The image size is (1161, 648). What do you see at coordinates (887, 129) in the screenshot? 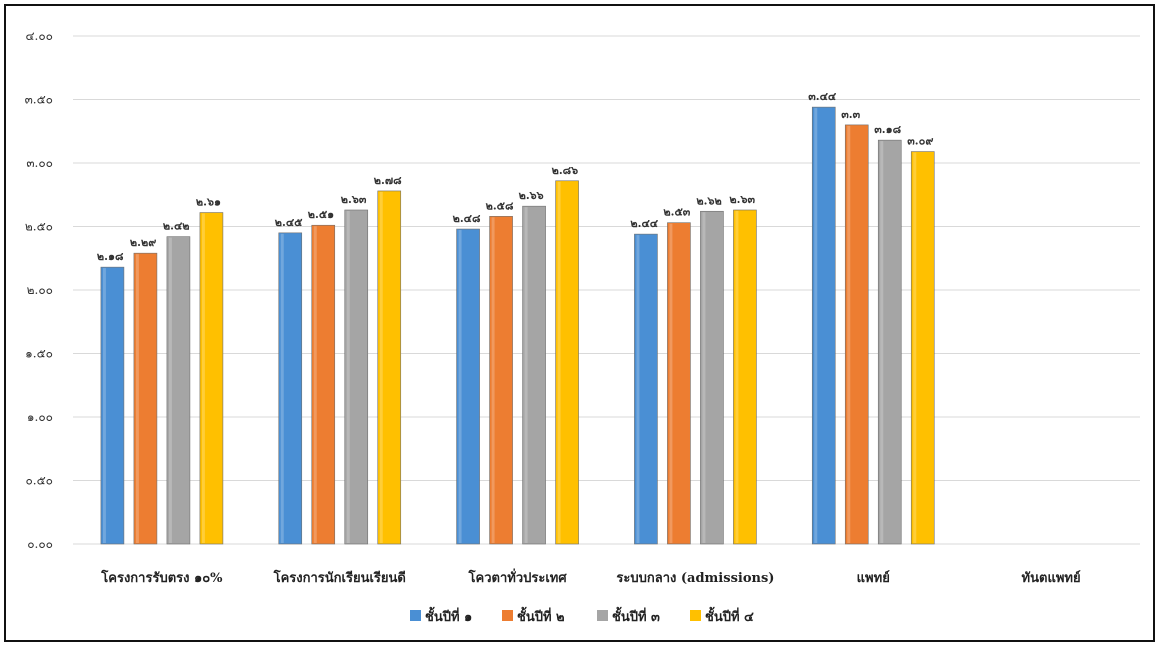
I see `data-label: ๓.๑๘` at bounding box center [887, 129].